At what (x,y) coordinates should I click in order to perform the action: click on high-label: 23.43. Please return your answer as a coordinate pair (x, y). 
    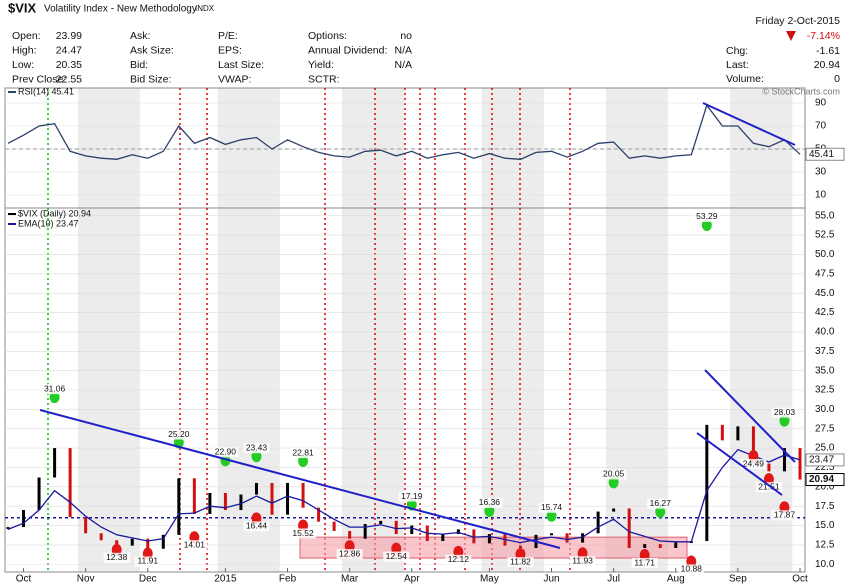
    Looking at the image, I should click on (257, 447).